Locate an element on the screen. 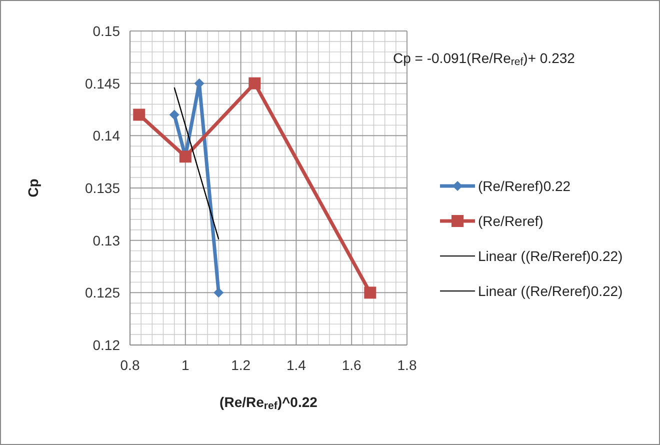 This screenshot has height=445, width=660. x-tick-label: 1.6 is located at coordinates (352, 365).